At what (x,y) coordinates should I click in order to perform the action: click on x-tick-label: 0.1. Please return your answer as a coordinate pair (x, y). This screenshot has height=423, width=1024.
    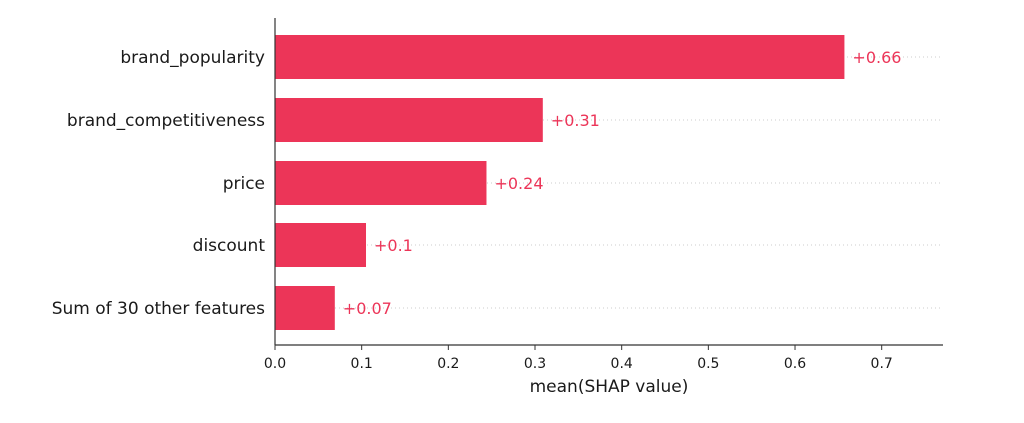
    Looking at the image, I should click on (362, 364).